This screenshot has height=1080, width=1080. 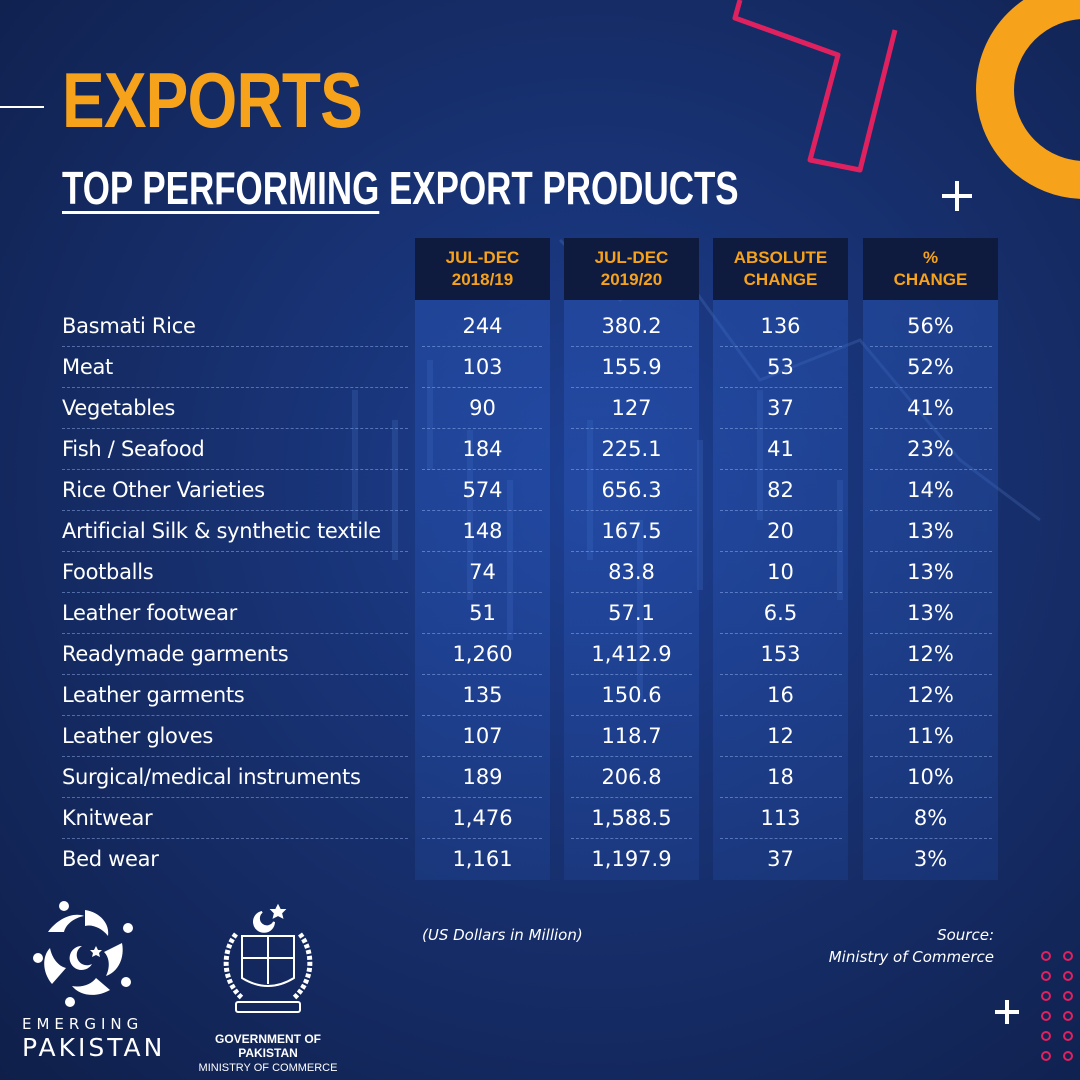 I want to click on product-name: Knitwear, so click(x=107, y=818).